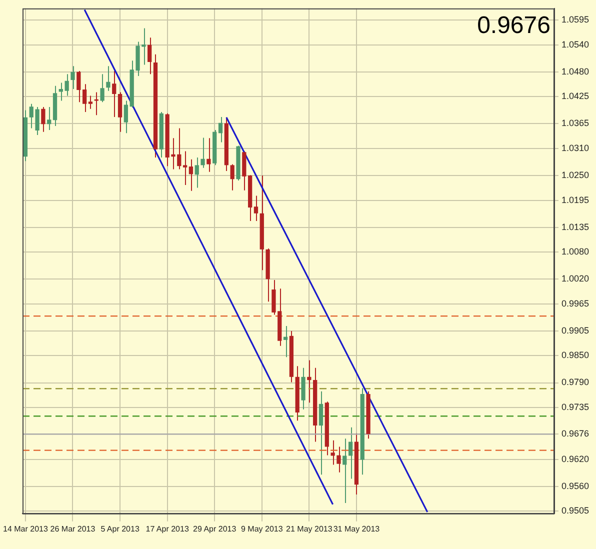  I want to click on annotation: 0.9676, so click(513, 26).